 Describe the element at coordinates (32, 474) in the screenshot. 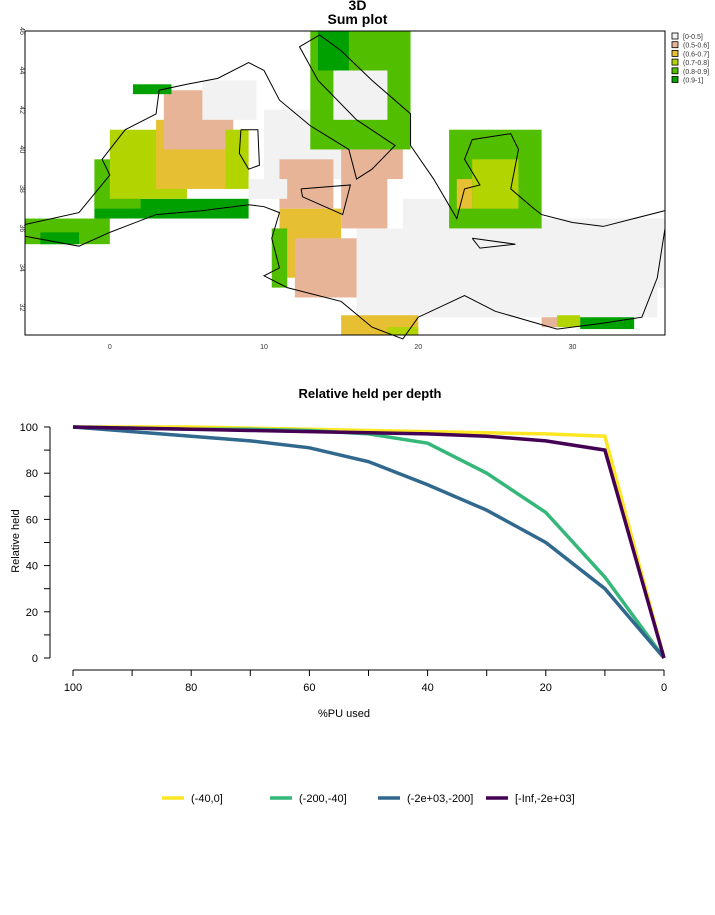

I see `y-tick-label: 80` at that location.